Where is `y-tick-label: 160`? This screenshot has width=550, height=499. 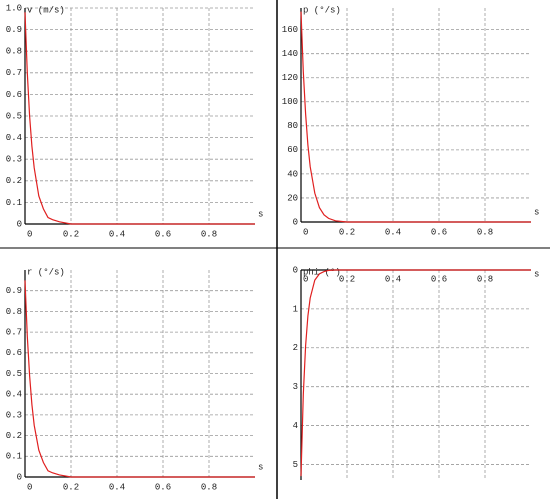
y-tick-label: 160 is located at coordinates (290, 30).